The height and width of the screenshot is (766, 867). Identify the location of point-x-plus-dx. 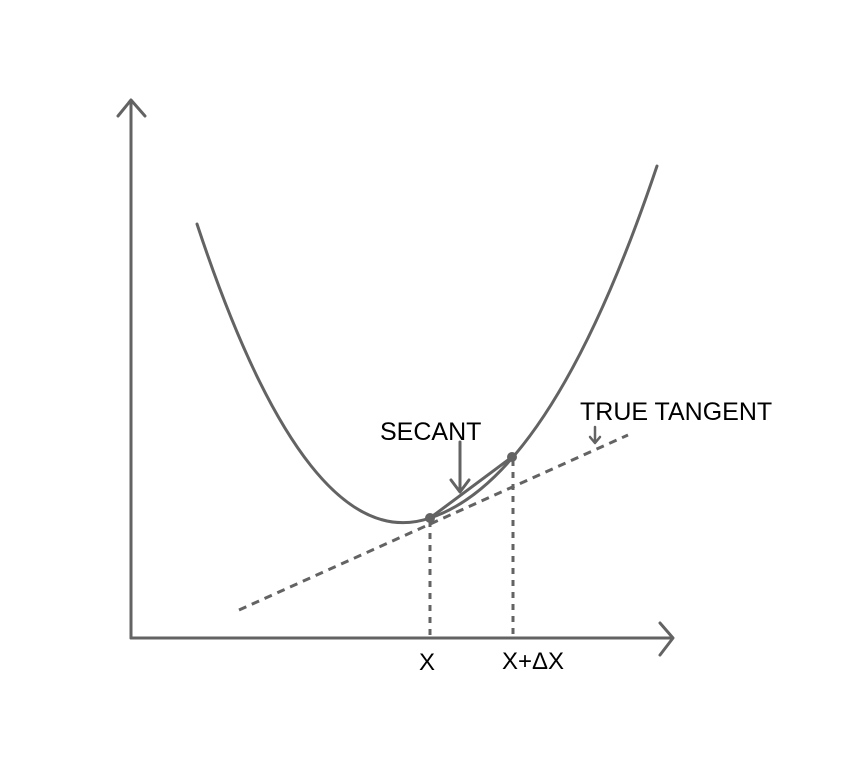
(512, 457).